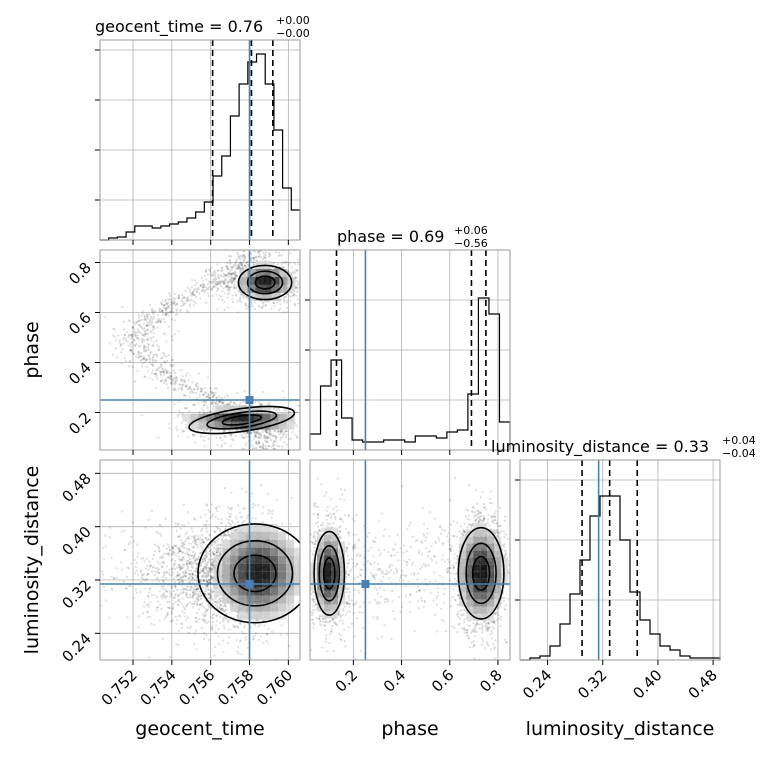 The width and height of the screenshot is (760, 760). I want to click on panel-phase-vs-geocent-time-point-2084, so click(286, 431).